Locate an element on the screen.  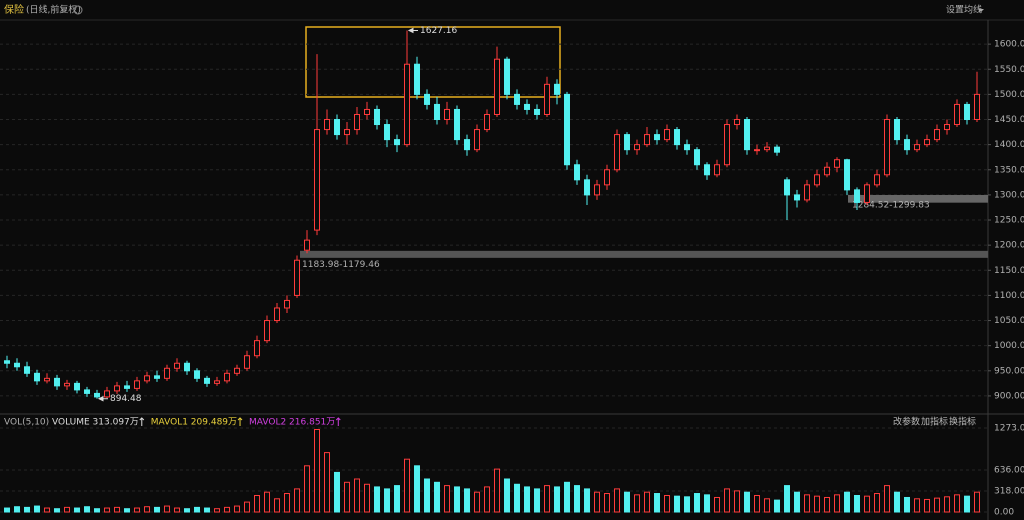
y-tick-label: 1500.00 is located at coordinates (1009, 95).